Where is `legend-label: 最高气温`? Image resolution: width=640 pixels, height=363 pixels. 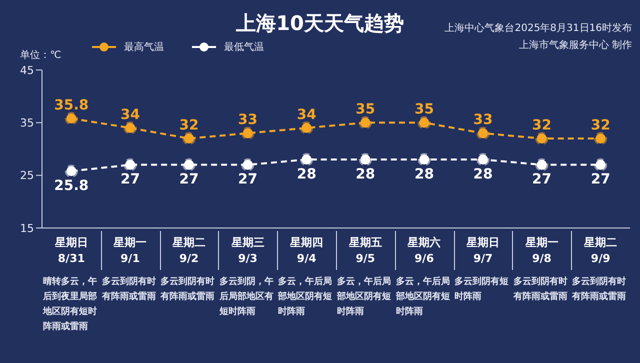
legend-label: 最高气温 is located at coordinates (144, 47).